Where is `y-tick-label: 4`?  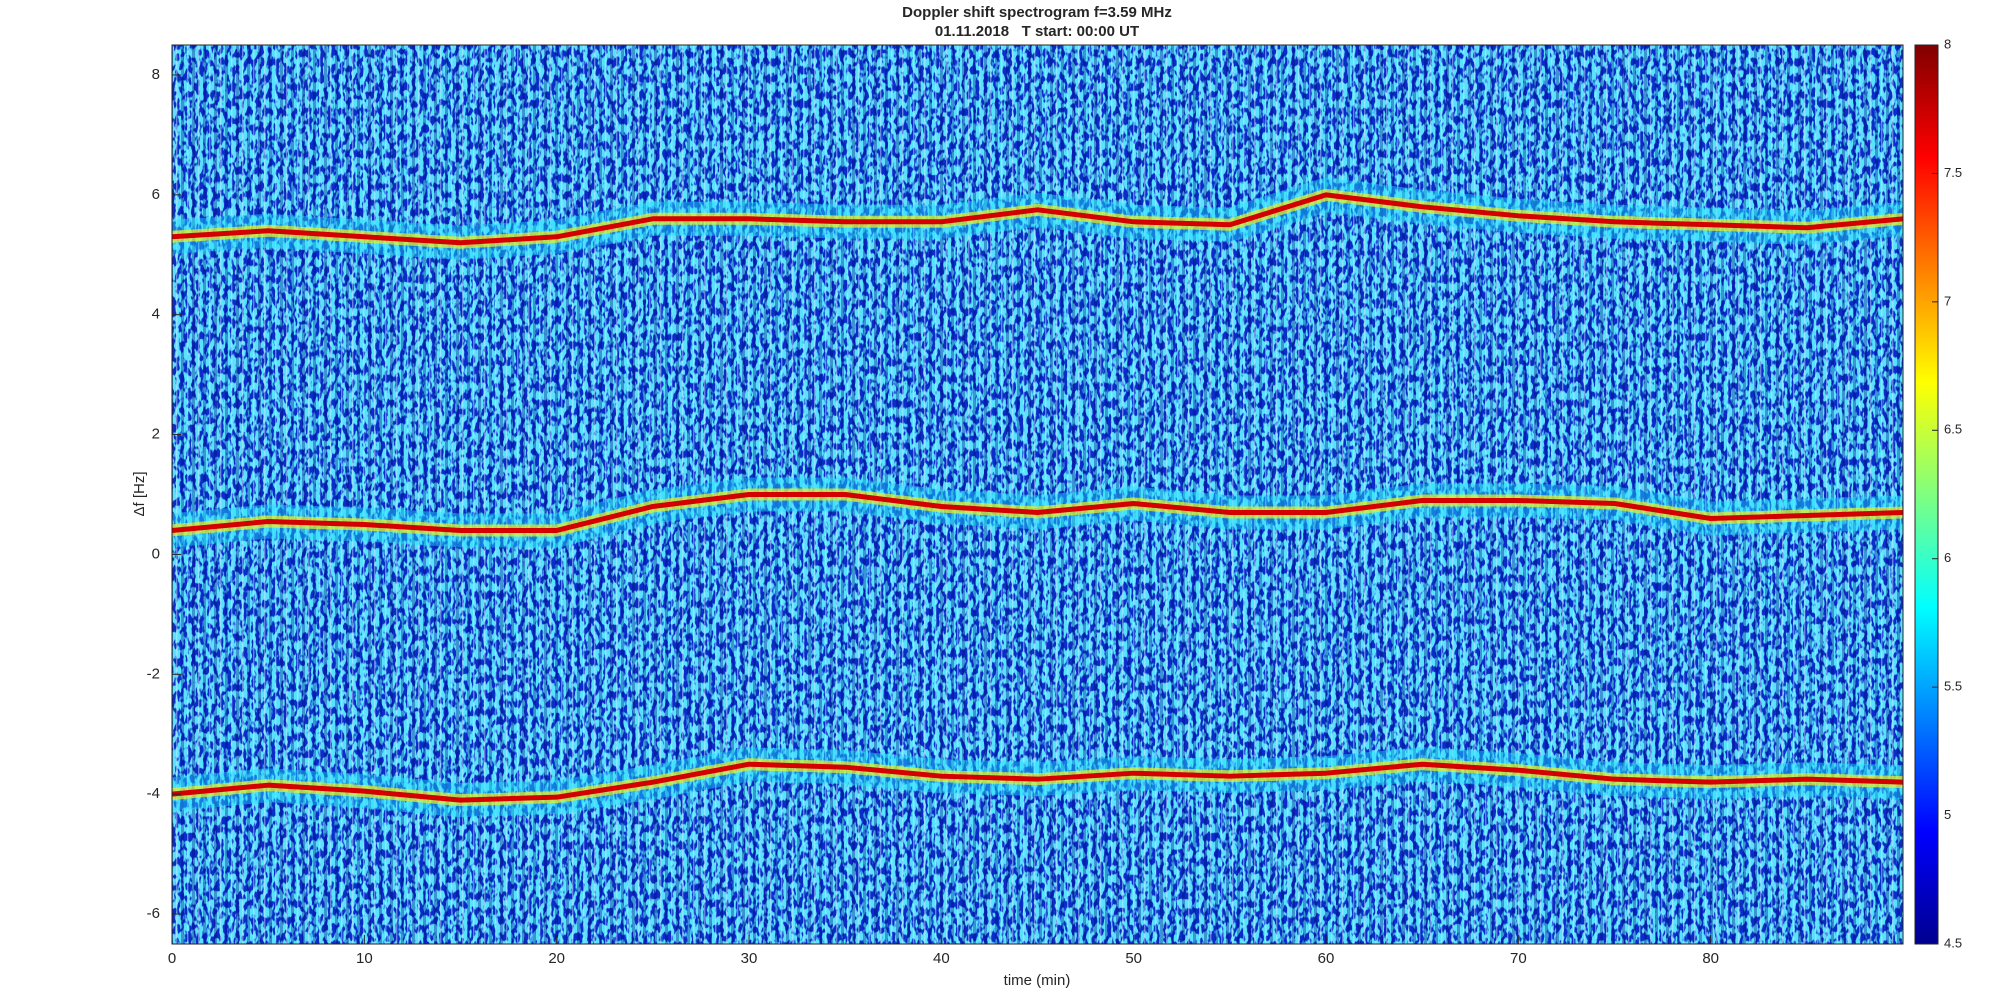
y-tick-label: 4 is located at coordinates (156, 314).